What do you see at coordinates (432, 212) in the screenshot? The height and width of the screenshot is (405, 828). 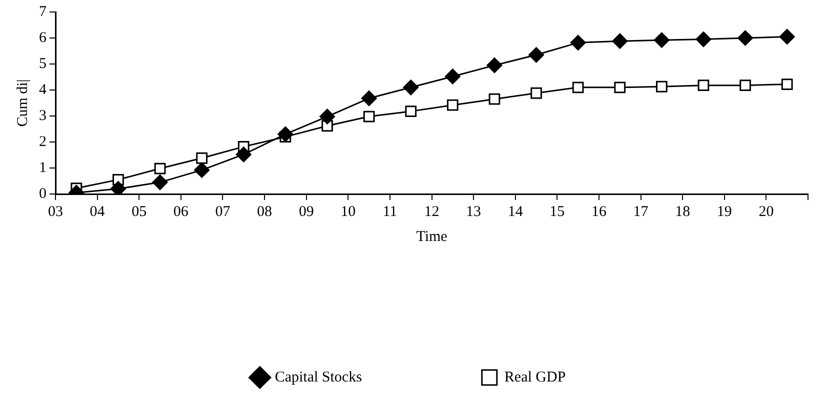 I see `x-tick-label: 12` at bounding box center [432, 212].